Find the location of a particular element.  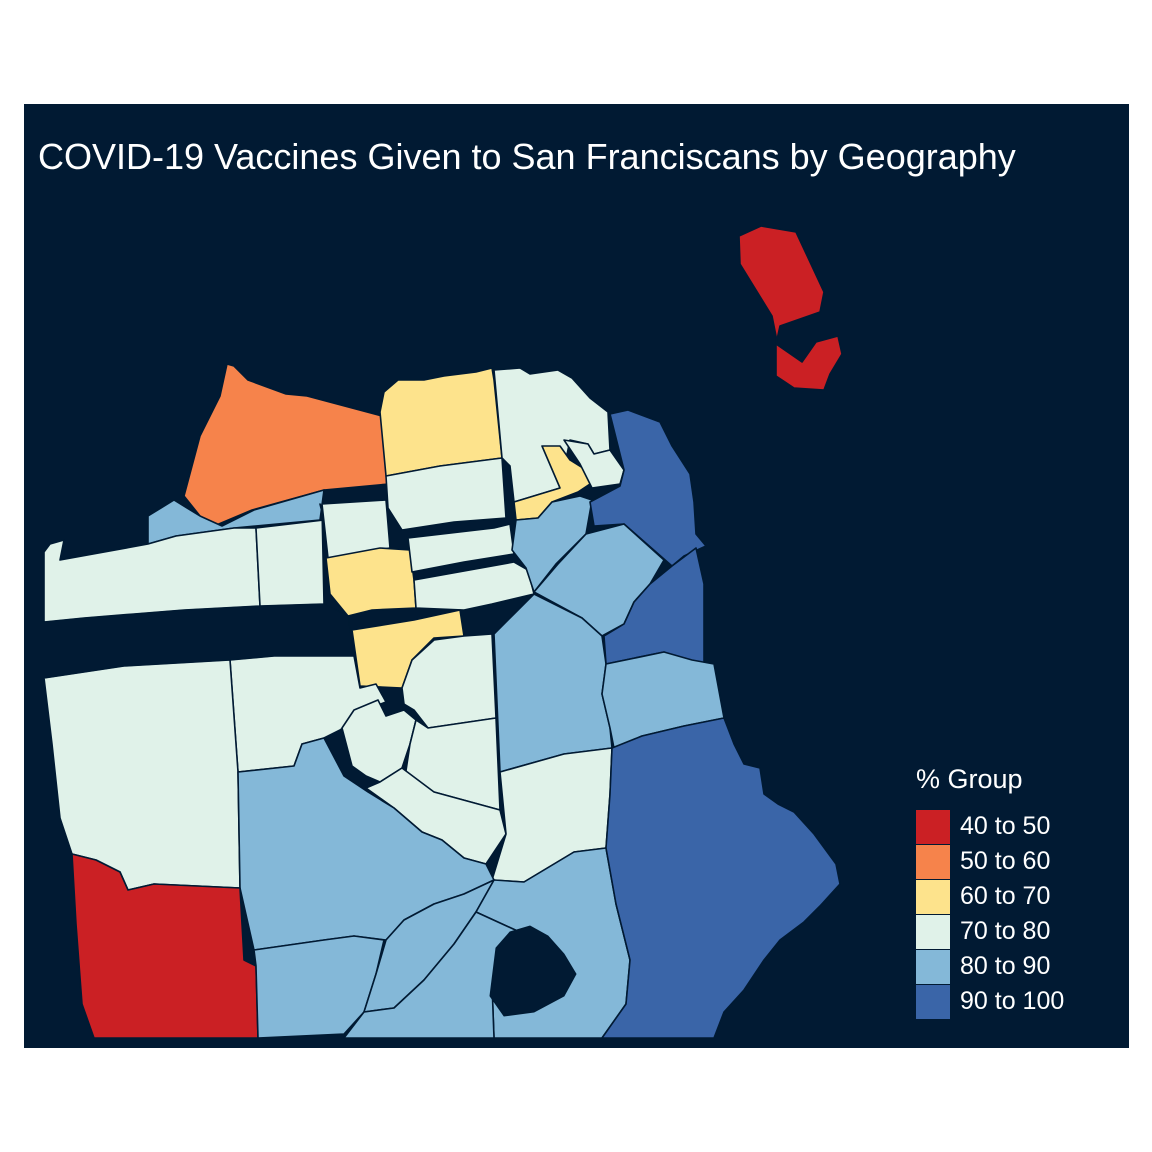

legend-item: 90 to 100 is located at coordinates (990, 1001).